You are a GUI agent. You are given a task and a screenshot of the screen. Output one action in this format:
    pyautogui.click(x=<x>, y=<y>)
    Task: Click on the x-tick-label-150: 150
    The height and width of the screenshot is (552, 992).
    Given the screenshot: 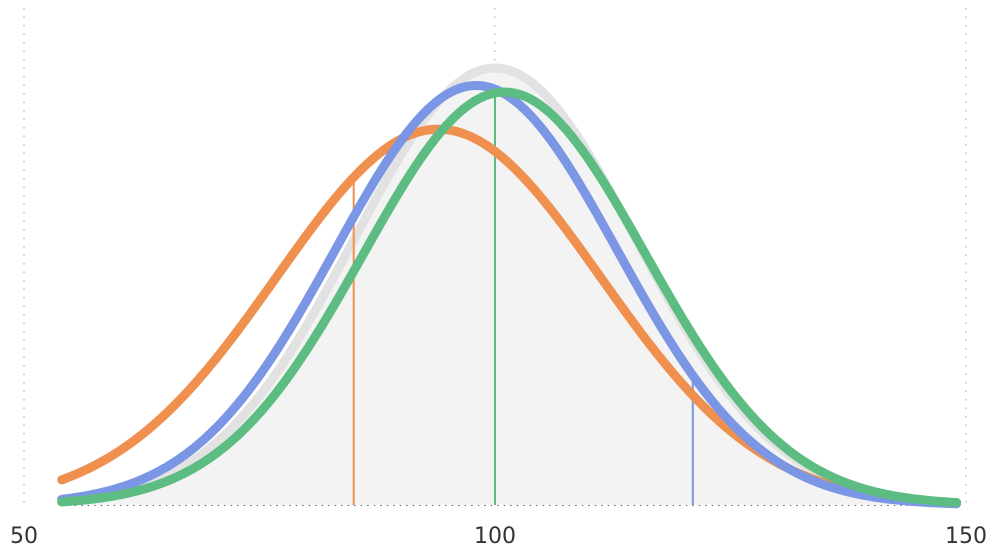 What is the action you would take?
    pyautogui.click(x=966, y=536)
    